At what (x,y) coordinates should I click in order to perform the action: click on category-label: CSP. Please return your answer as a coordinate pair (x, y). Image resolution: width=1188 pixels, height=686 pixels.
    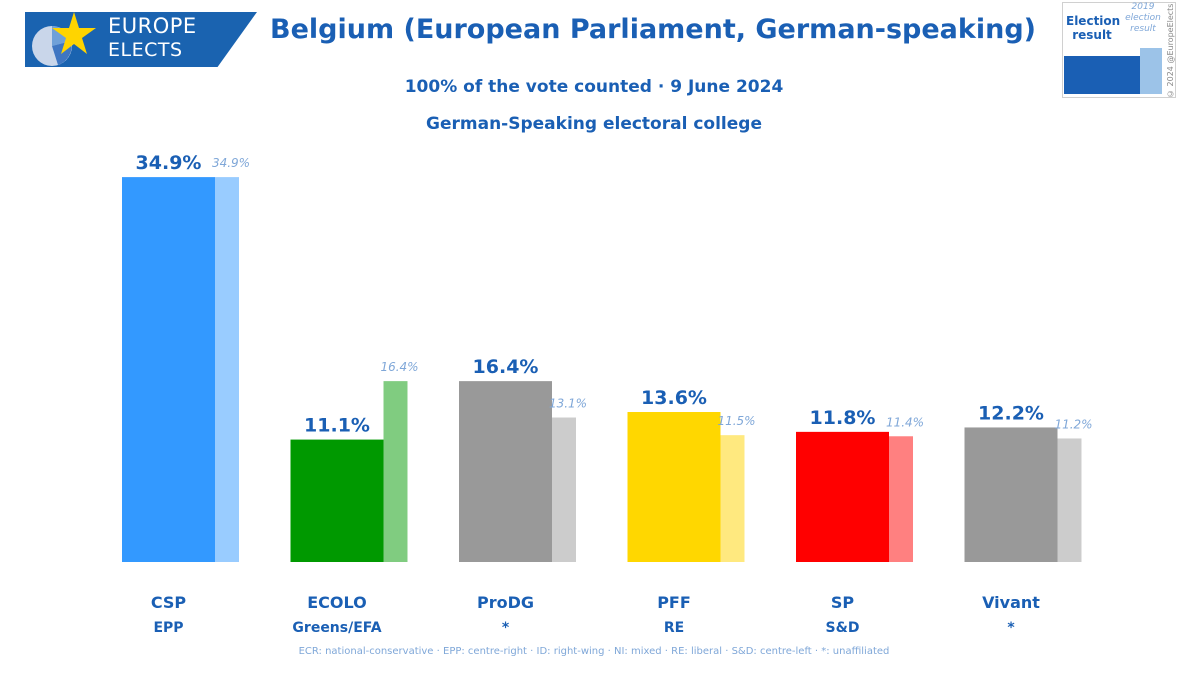
    Looking at the image, I should click on (169, 602).